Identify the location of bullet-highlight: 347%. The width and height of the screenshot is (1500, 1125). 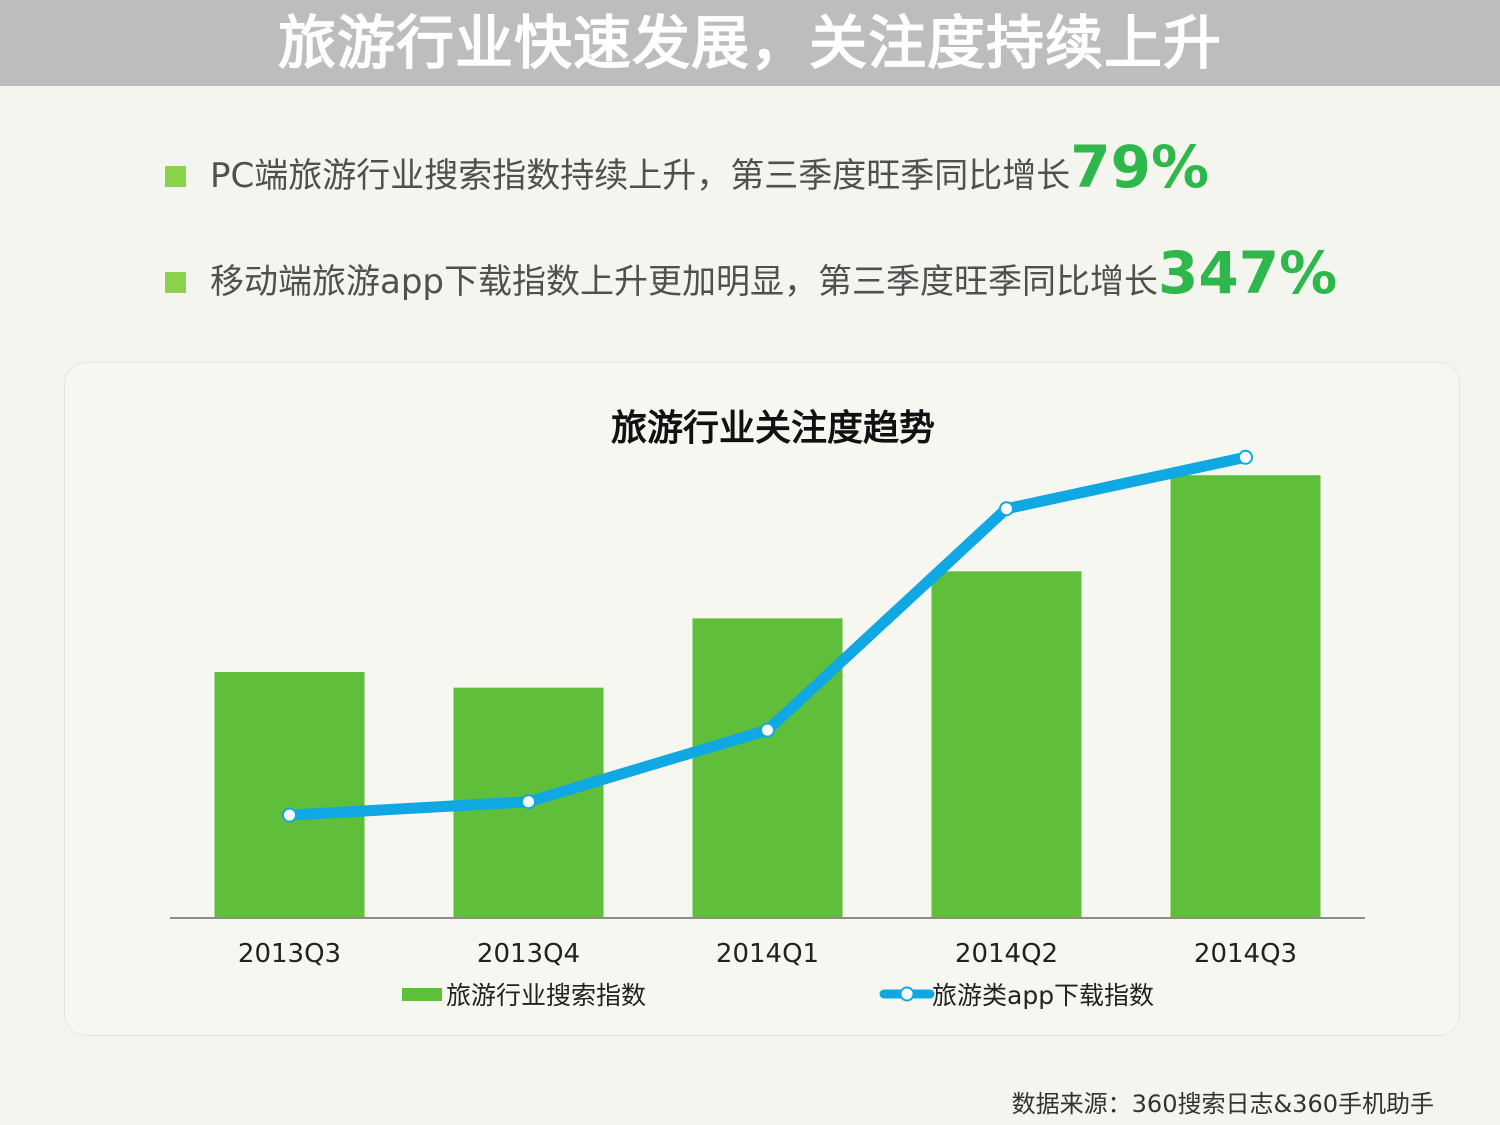
(1248, 273).